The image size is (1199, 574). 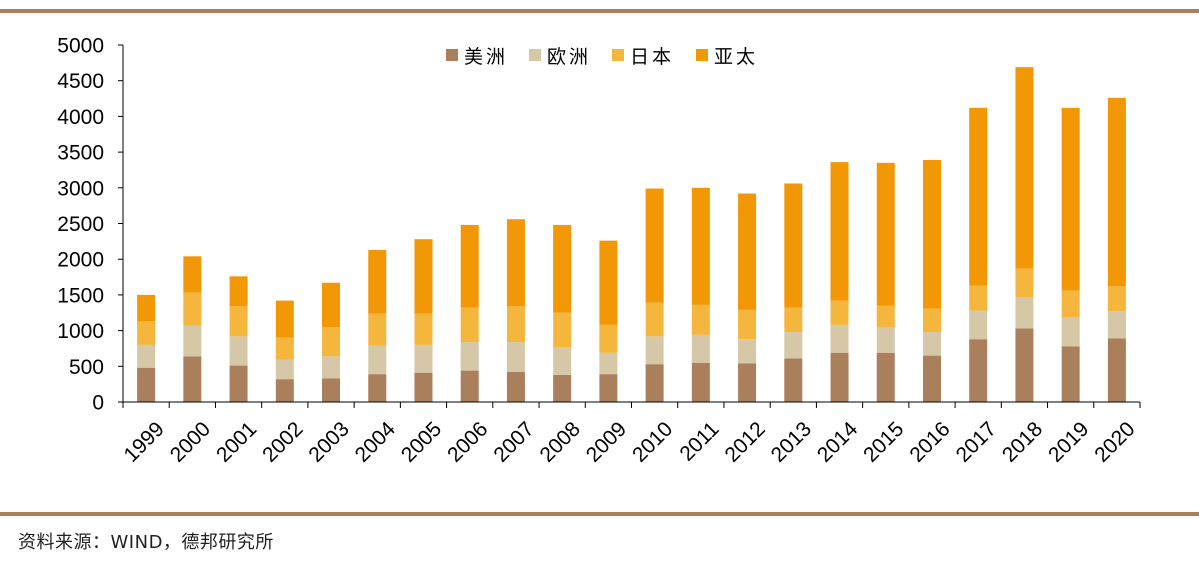 I want to click on bar-segment-2017-s1, so click(x=978, y=325).